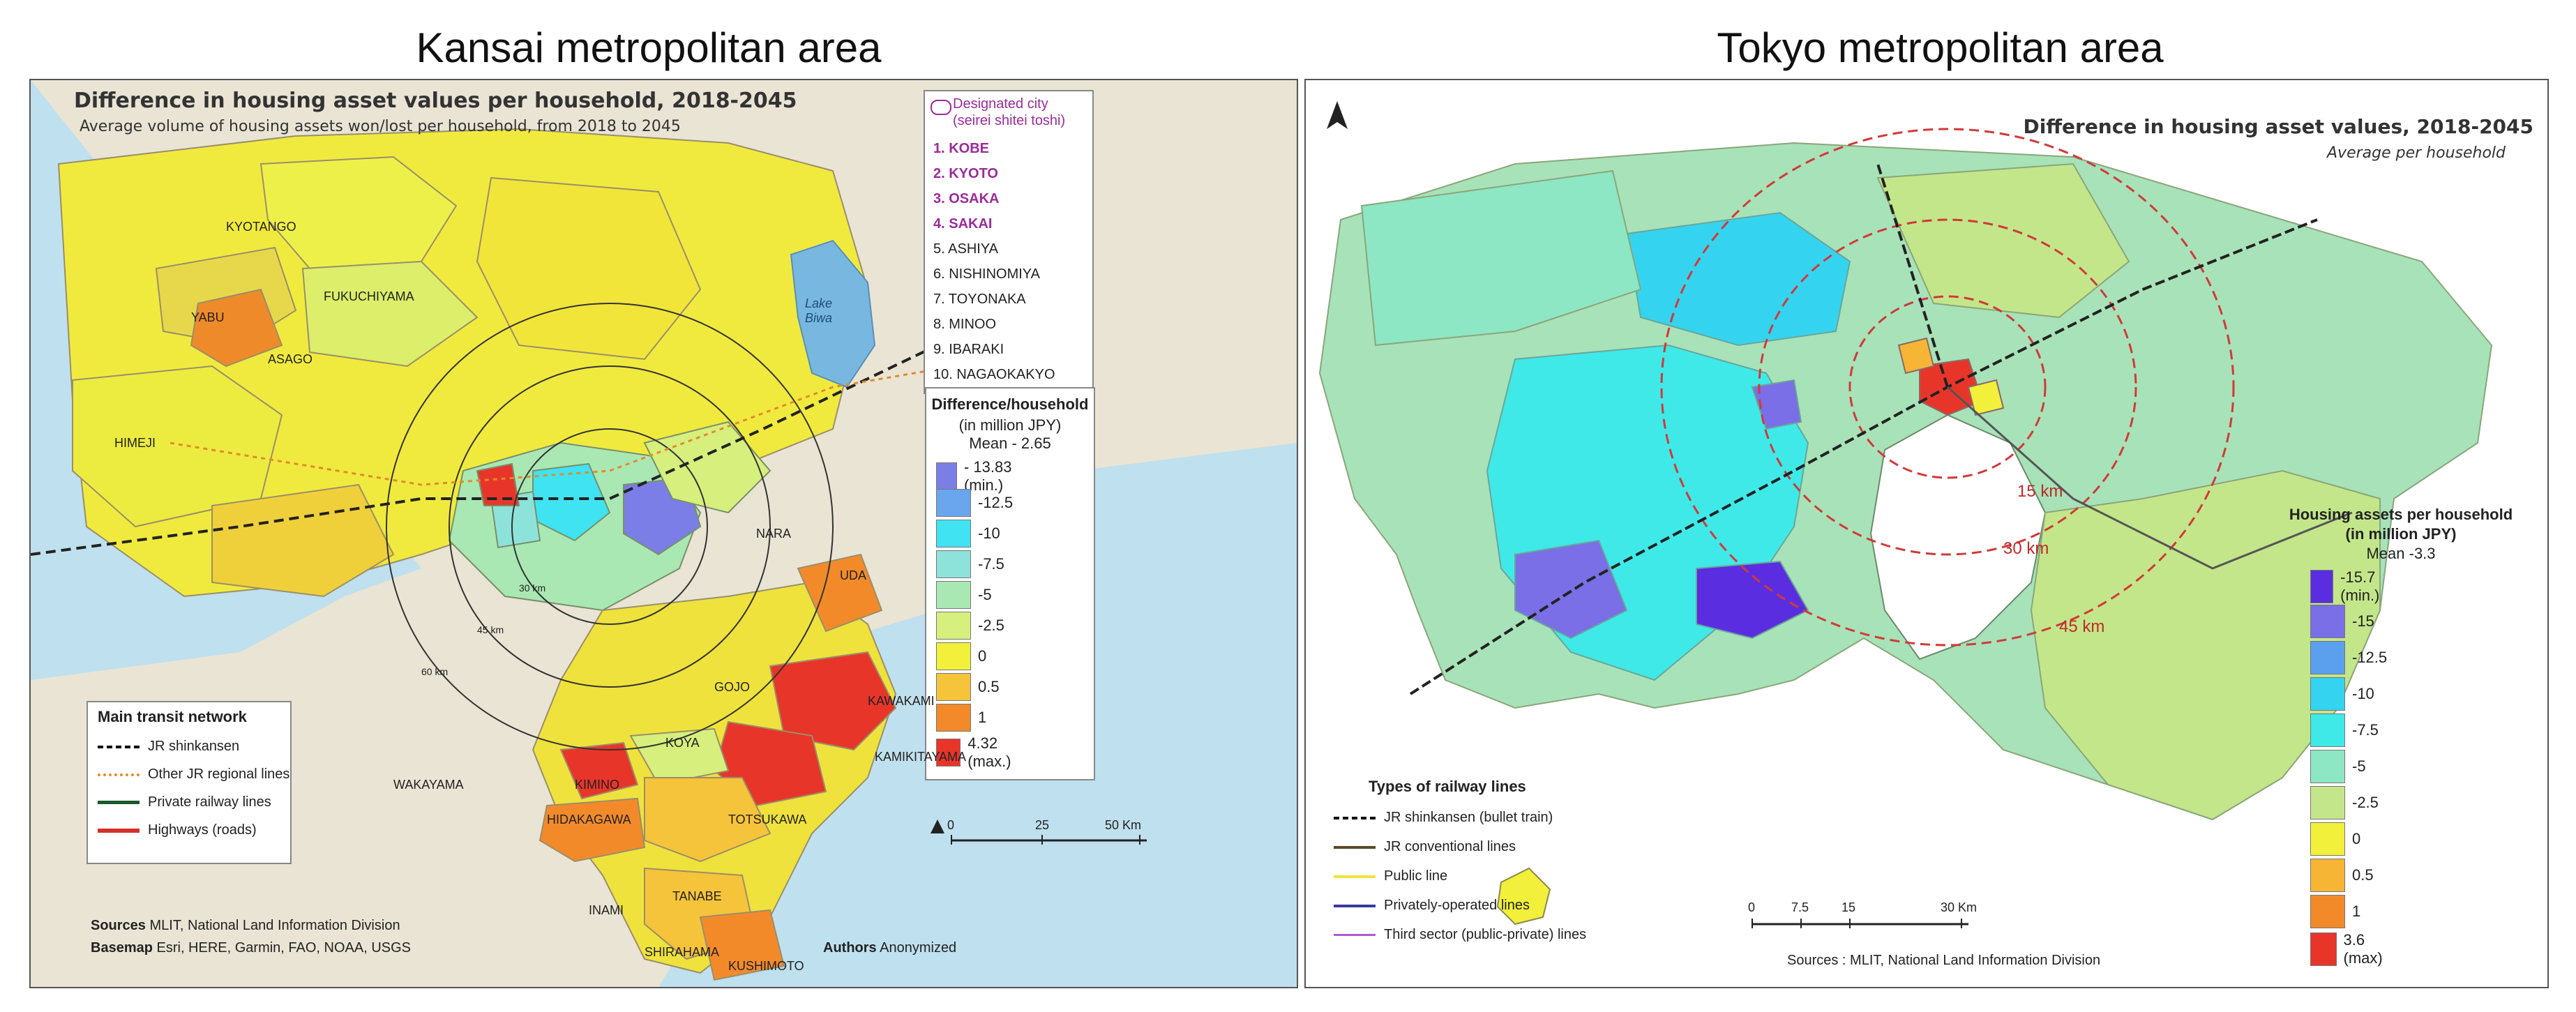  I want to click on place-label: HIMEJI, so click(135, 443).